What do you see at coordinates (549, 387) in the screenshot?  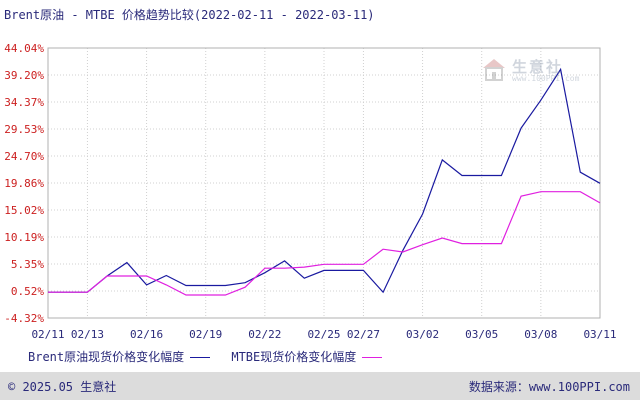 I see `footer-source-link: 数据来源：www.100PPI.com` at bounding box center [549, 387].